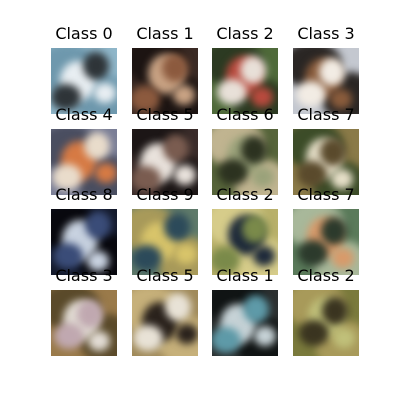 This screenshot has height=400, width=400. What do you see at coordinates (84, 114) in the screenshot?
I see `tile-class-label: Class 4` at bounding box center [84, 114].